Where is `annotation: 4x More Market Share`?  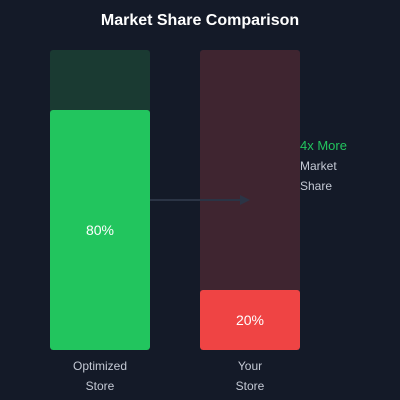 annotation: 4x More Market Share is located at coordinates (350, 166).